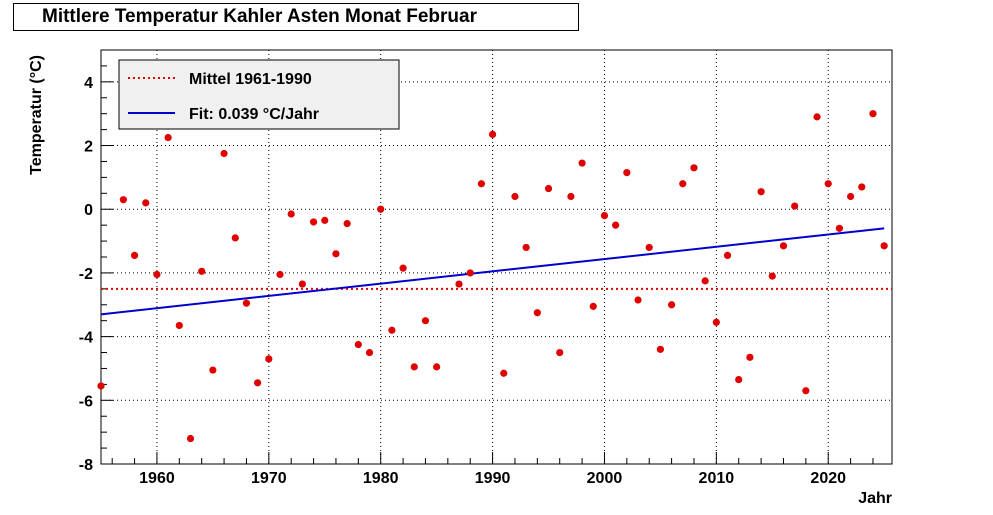 This screenshot has height=515, width=993. I want to click on x-tick-label: 2020, so click(828, 478).